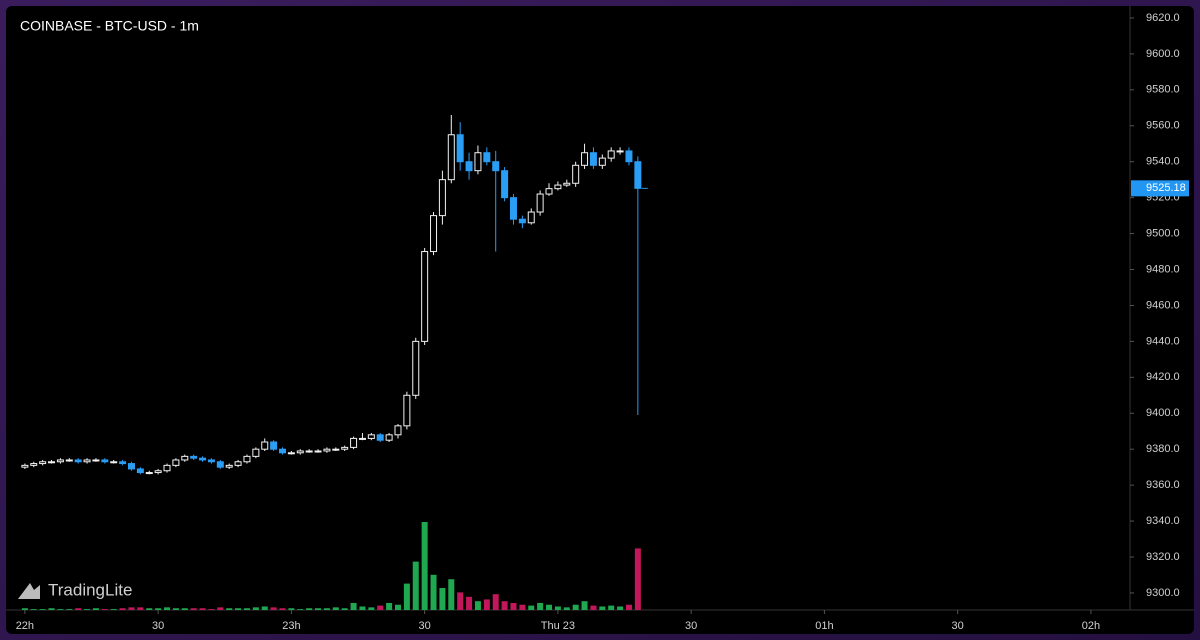 The image size is (1200, 640). I want to click on y-tick-label: 9300.0, so click(1163, 593).